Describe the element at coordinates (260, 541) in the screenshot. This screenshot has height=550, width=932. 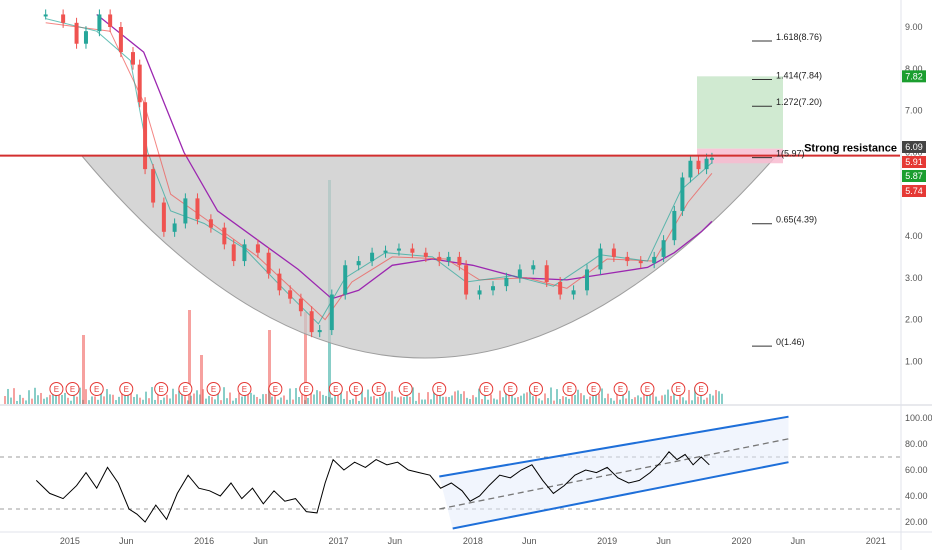
I see `time-tick-label: Jun` at that location.